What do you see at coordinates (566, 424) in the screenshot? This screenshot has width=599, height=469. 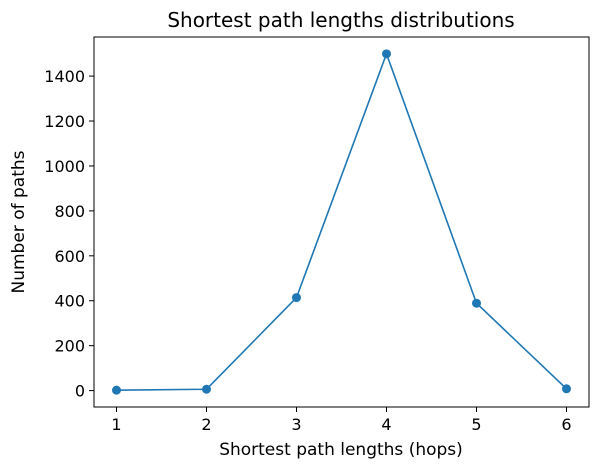 I see `x-tick-label: 6` at bounding box center [566, 424].